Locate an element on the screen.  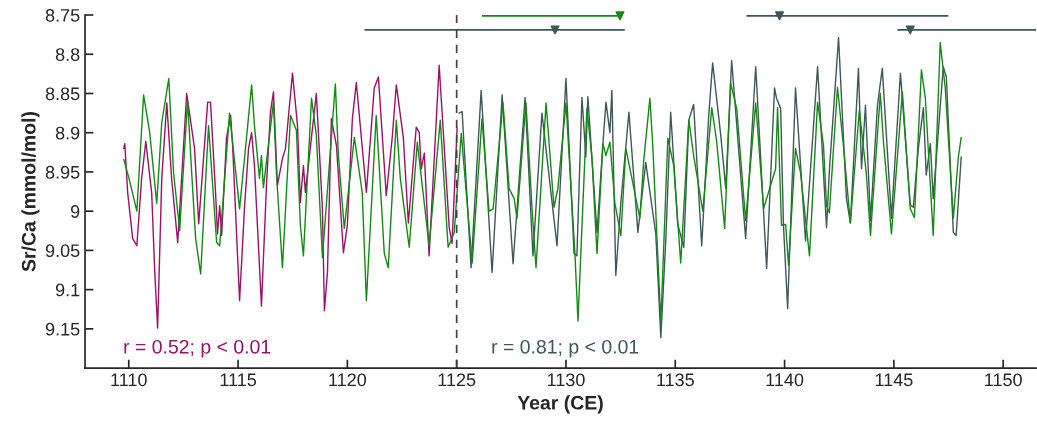
y-axis-title: Sr/Ca (mmol/mol) is located at coordinates (30, 192).